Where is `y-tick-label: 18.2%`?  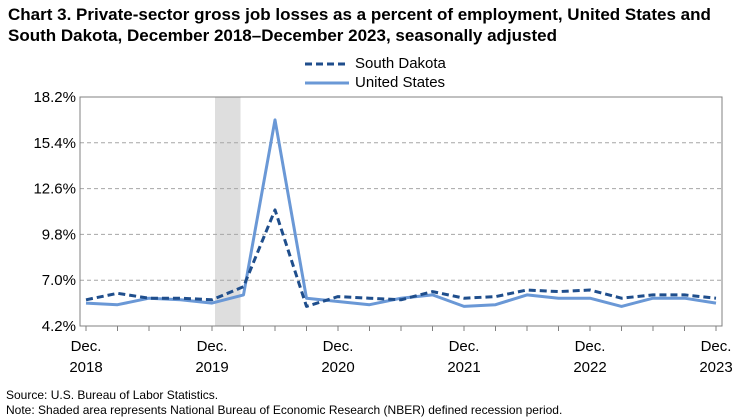 y-tick-label: 18.2% is located at coordinates (54, 97).